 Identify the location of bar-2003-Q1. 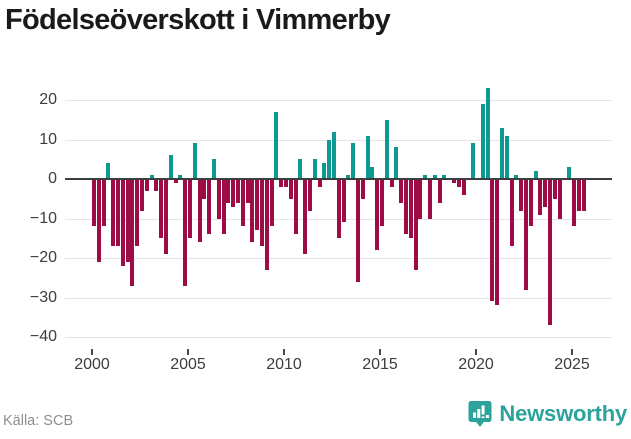
(151, 177).